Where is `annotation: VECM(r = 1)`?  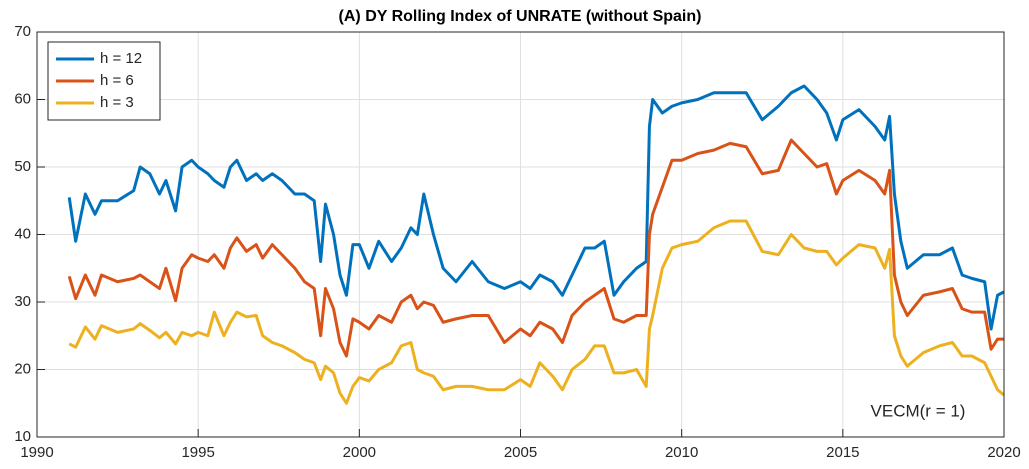 annotation: VECM(r = 1) is located at coordinates (918, 410).